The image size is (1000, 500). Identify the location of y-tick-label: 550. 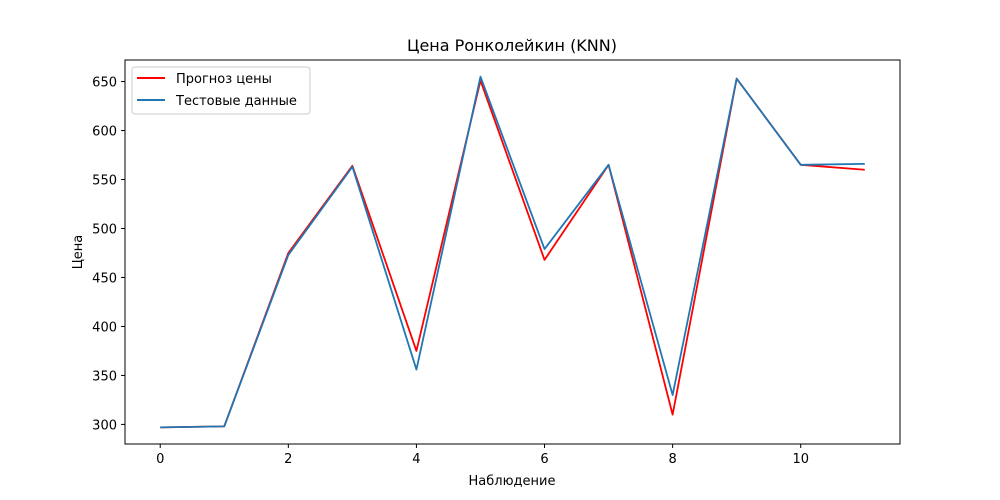
(104, 181).